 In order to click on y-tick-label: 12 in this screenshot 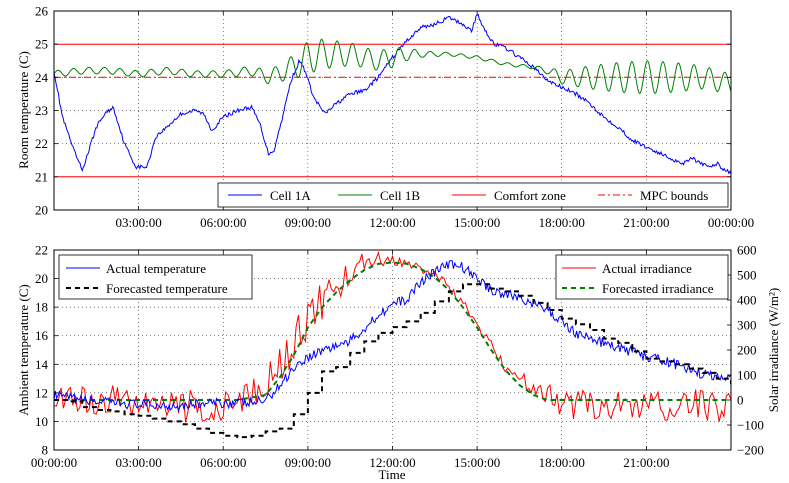, I will do `click(41, 392)`.